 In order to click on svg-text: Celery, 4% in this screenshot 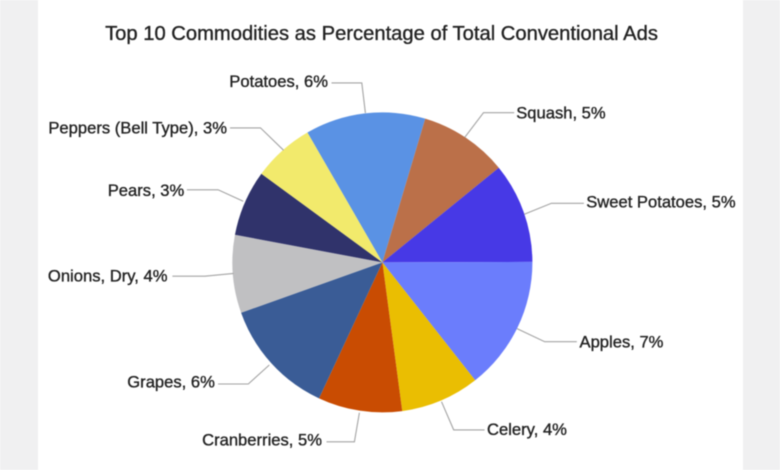, I will do `click(527, 429)`.